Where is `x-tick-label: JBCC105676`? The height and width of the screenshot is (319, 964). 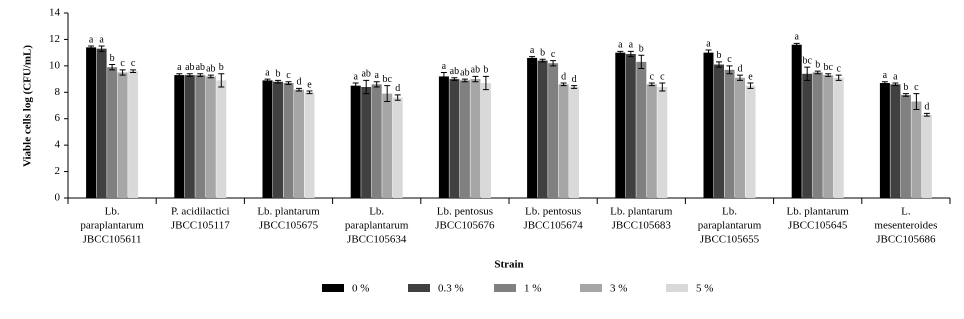
x-tick-label: JBCC105676 is located at coordinates (465, 226).